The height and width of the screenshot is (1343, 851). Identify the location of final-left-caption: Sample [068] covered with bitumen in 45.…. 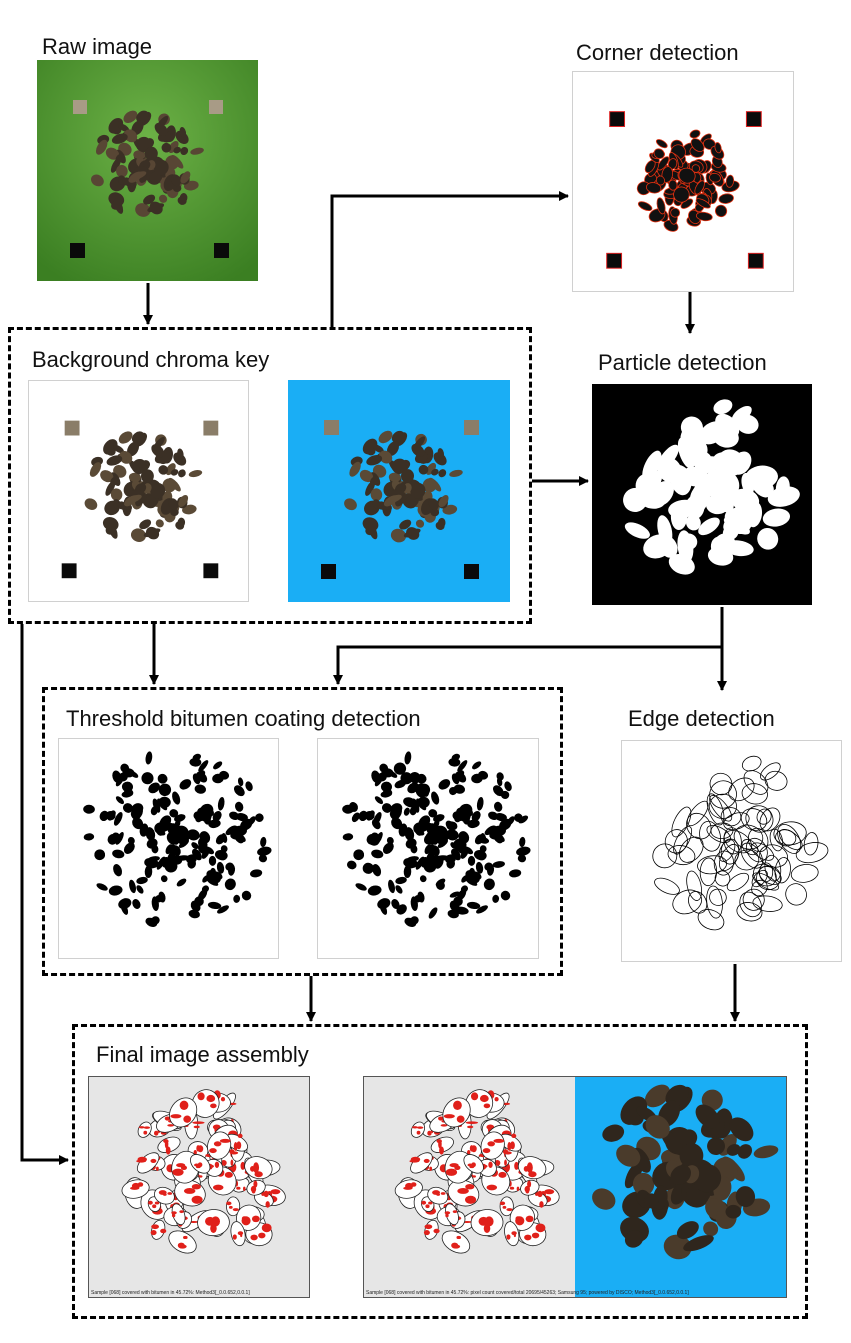
(170, 1293).